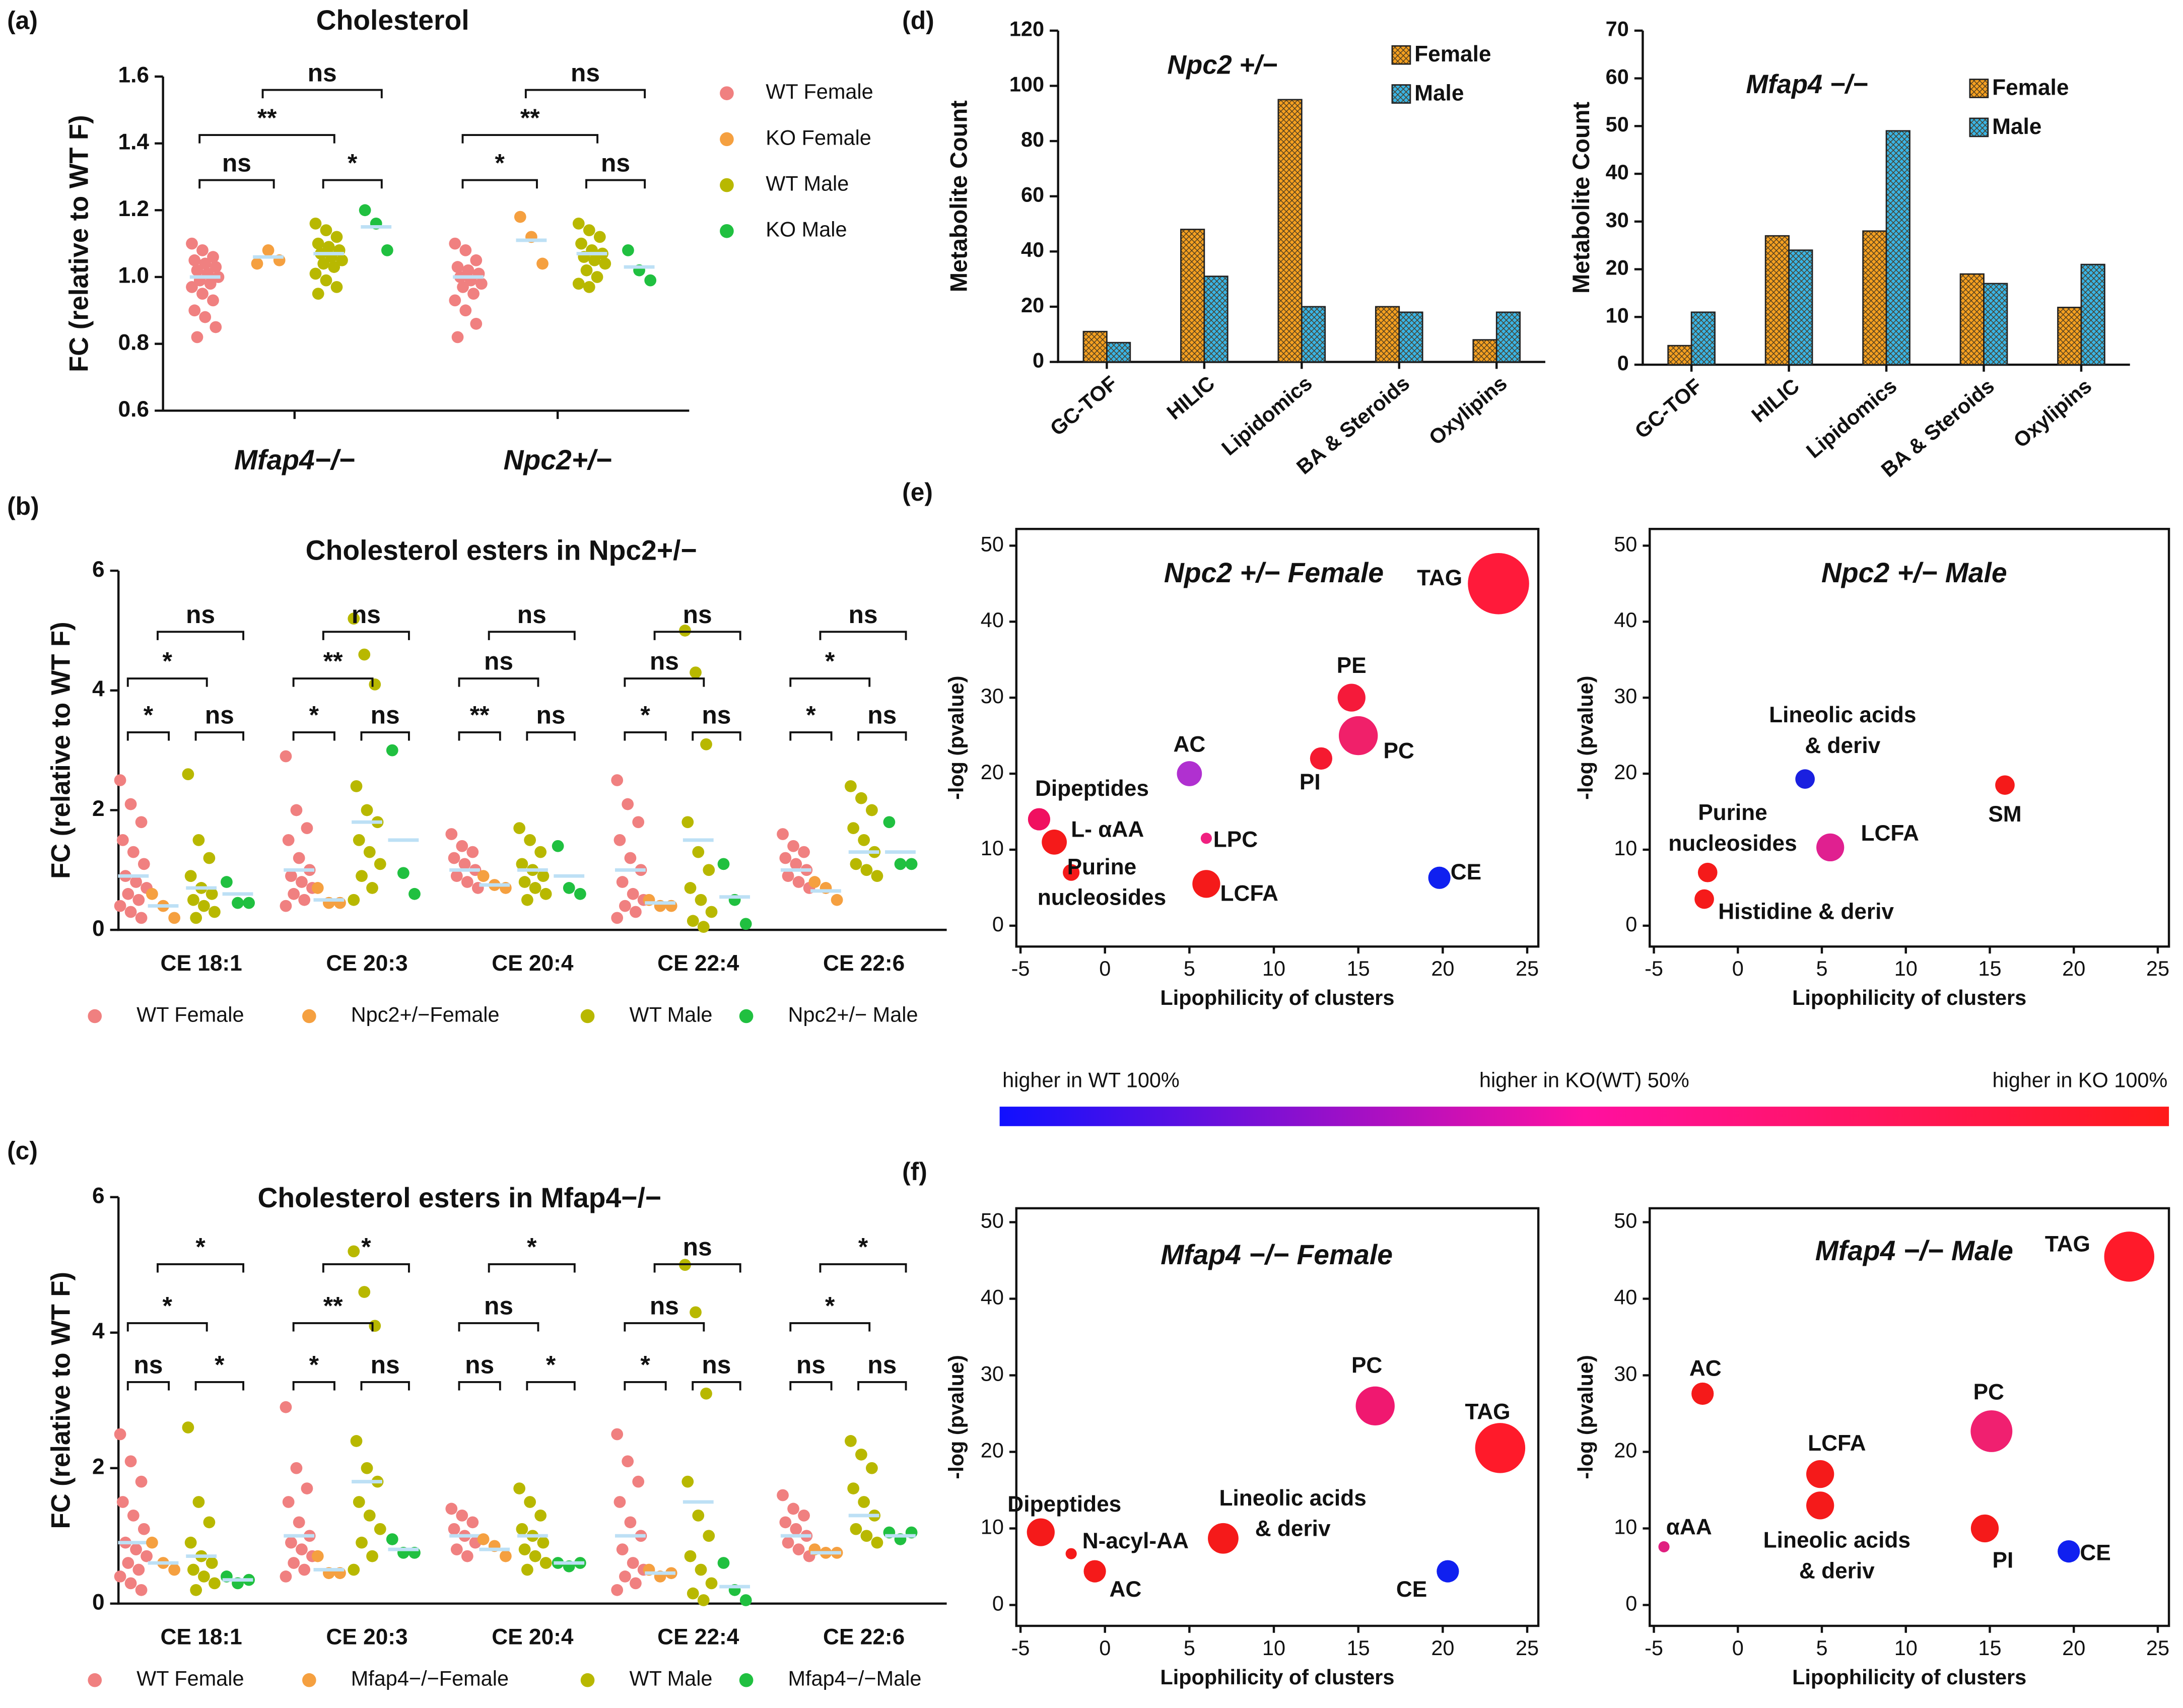 This screenshot has width=2183, height=1708. Describe the element at coordinates (133, 409) in the screenshot. I see `y-tick-label: 0.6` at that location.